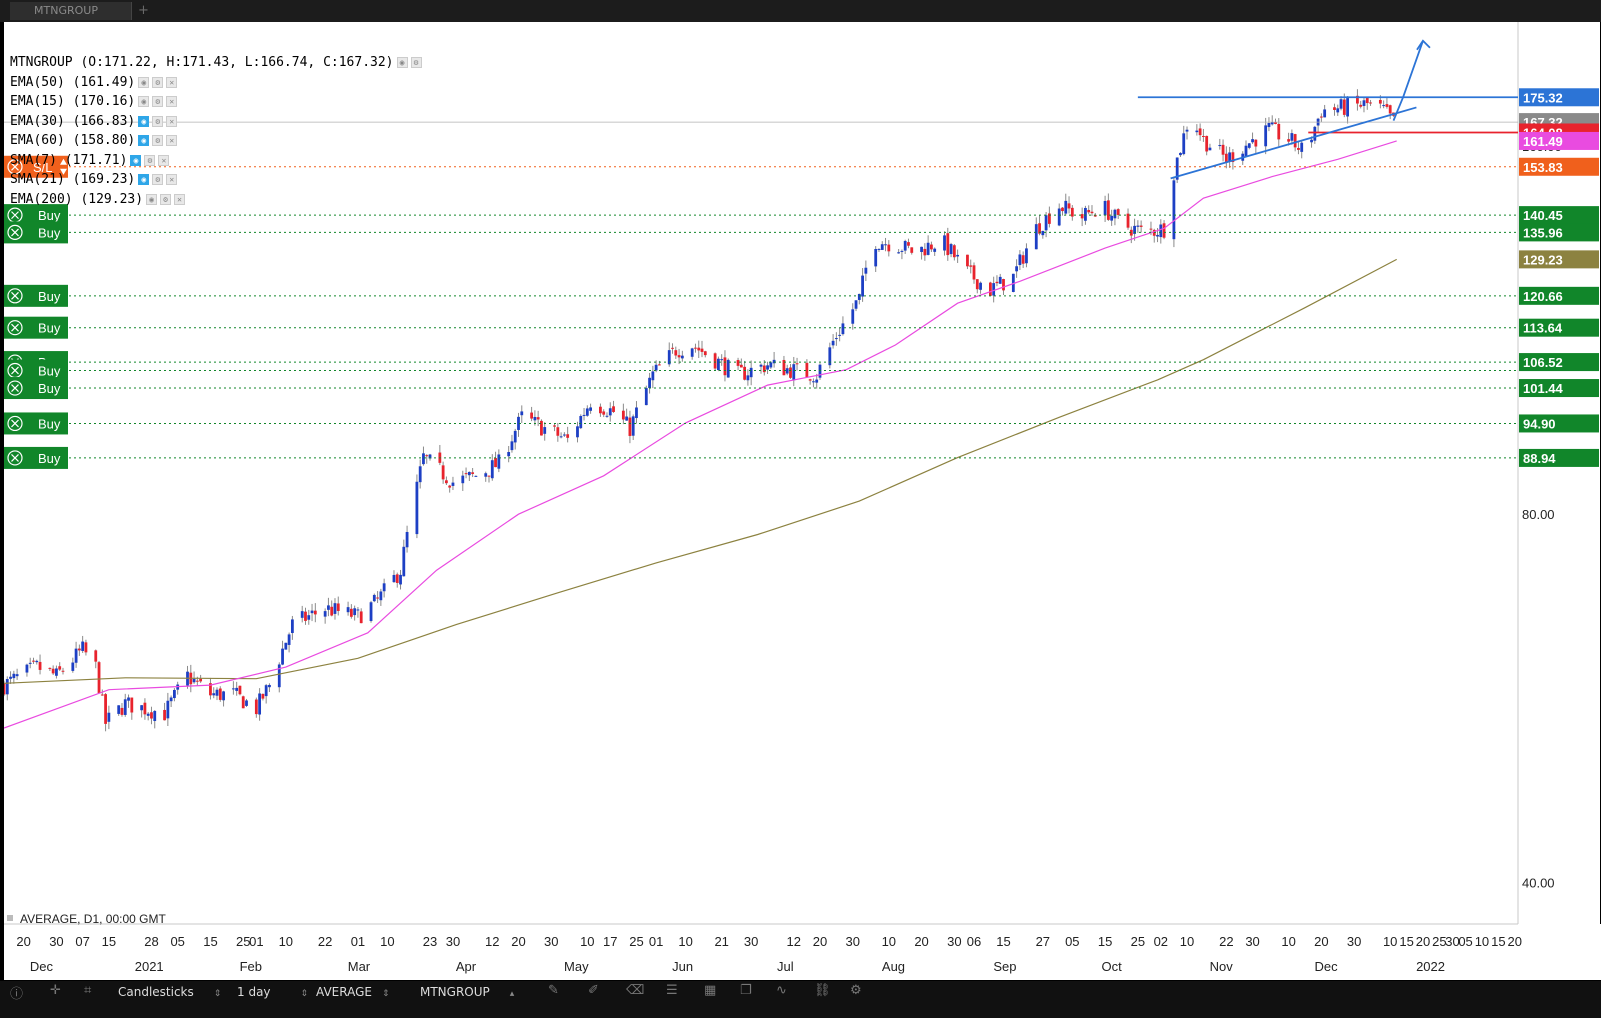 Image resolution: width=1601 pixels, height=1018 pixels. I want to click on chart-type-select: Candlesticks ⇕, so click(169, 993).